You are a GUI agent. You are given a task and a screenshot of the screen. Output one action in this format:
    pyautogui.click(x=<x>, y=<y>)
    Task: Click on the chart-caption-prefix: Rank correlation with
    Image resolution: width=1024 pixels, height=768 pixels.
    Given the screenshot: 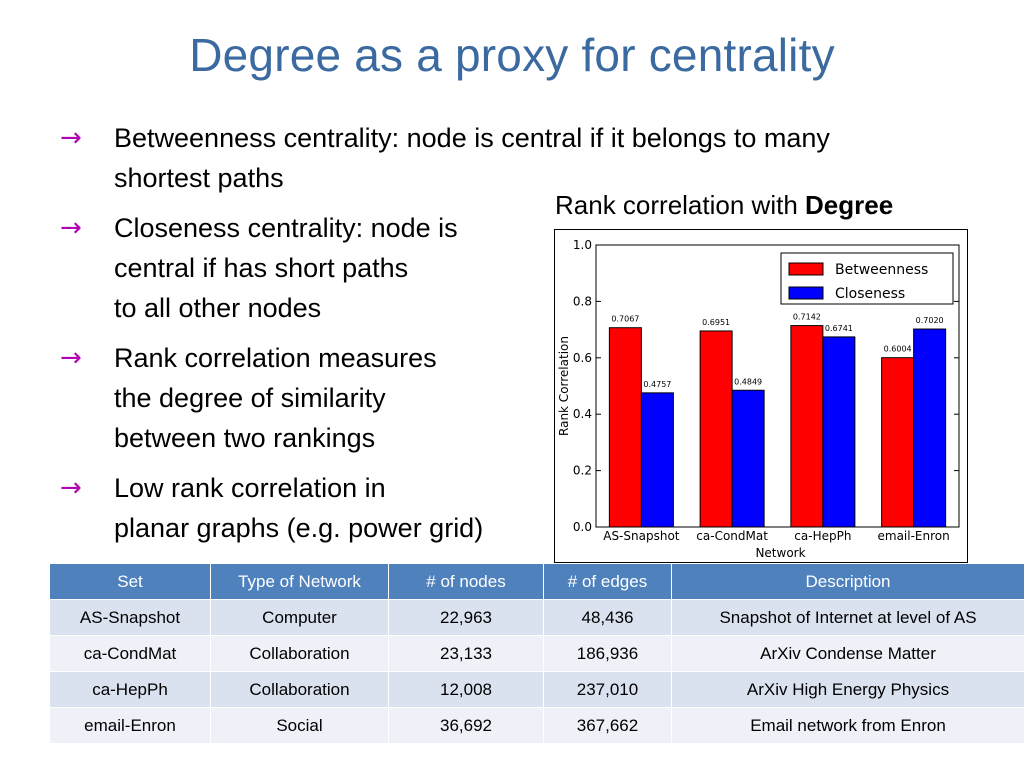 What is the action you would take?
    pyautogui.click(x=680, y=205)
    